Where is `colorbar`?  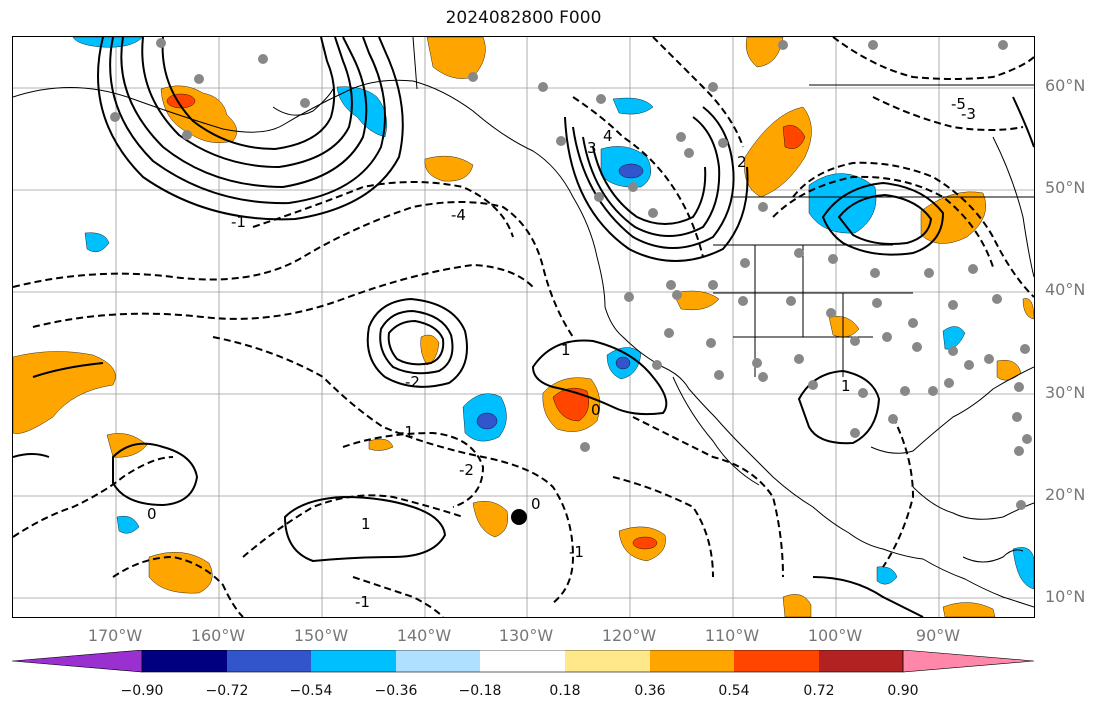 colorbar is located at coordinates (523, 661).